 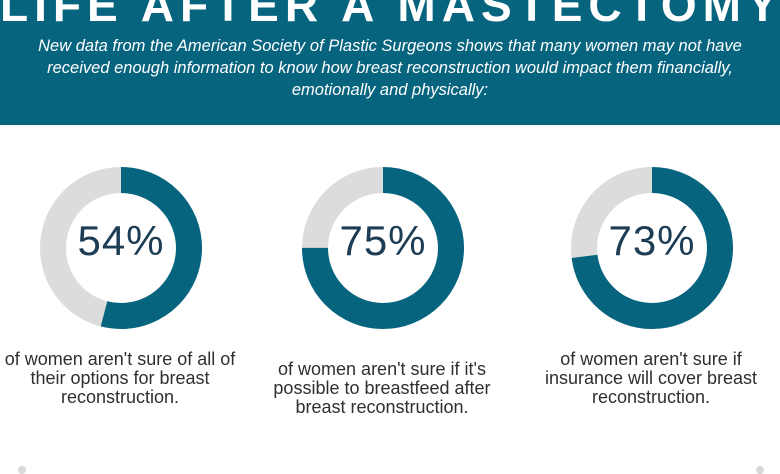 I want to click on page-title: LIFE AFTER A MASTECTOMY, so click(x=390, y=15).